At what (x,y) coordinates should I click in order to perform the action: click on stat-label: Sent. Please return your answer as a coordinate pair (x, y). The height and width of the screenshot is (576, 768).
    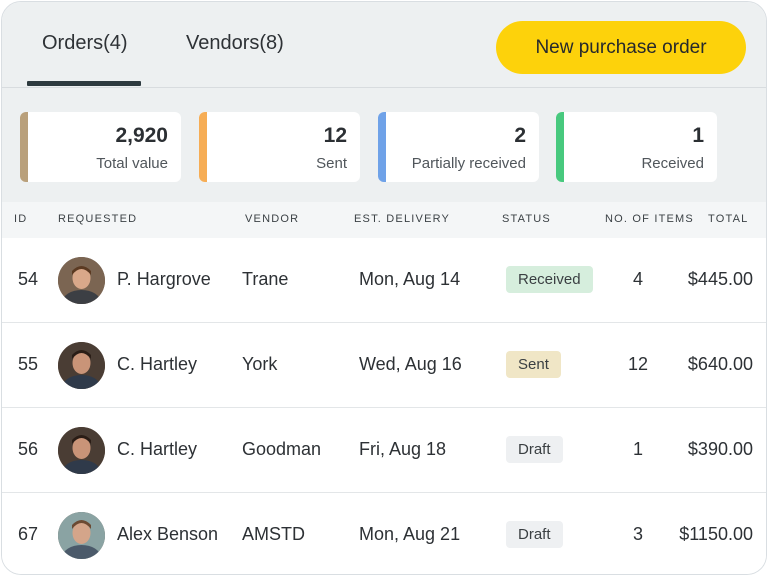
    Looking at the image, I should click on (331, 163).